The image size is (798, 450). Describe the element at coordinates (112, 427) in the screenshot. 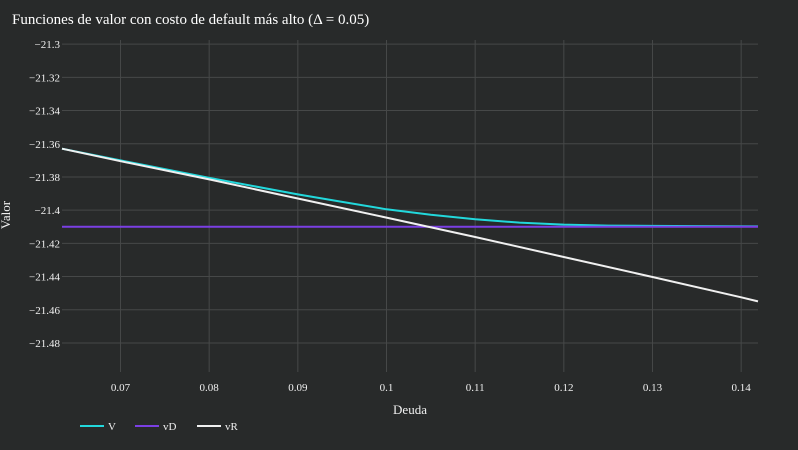

I see `legend-label: V` at that location.